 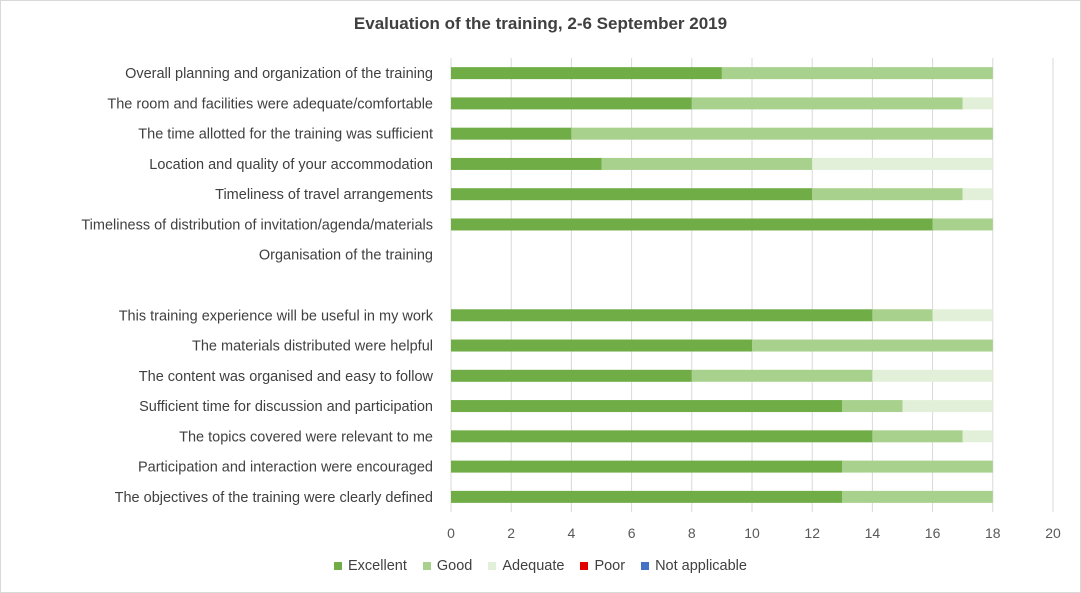 I want to click on legend-item: Not applicable, so click(x=694, y=566).